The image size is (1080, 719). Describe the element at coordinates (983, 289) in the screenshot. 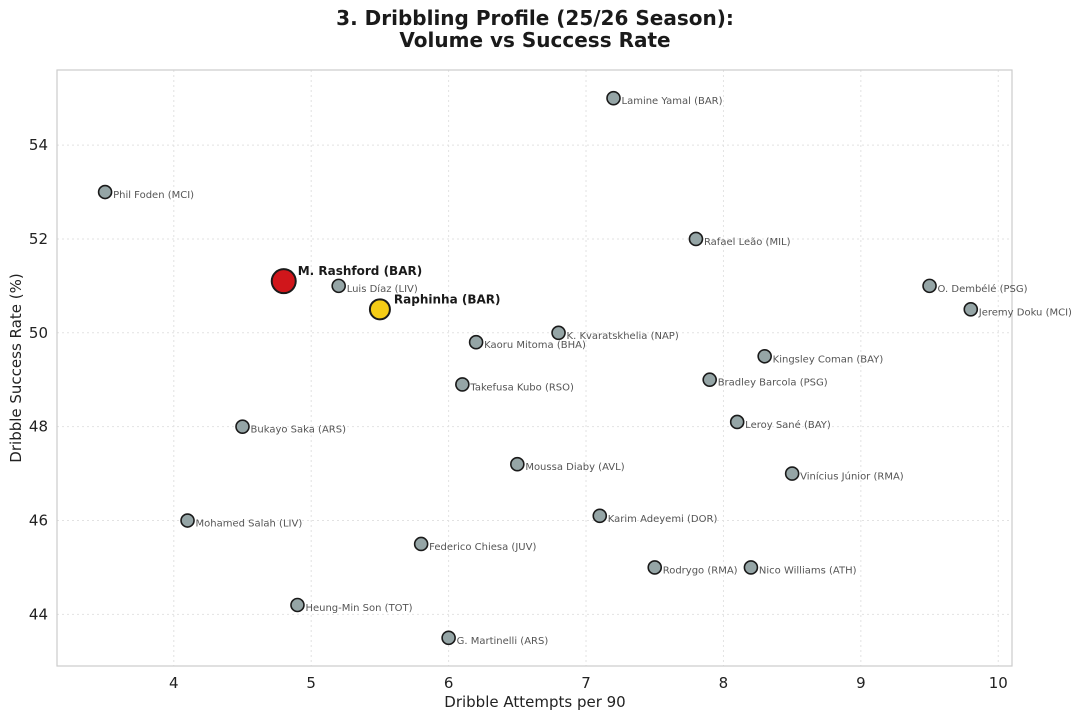

I see `point-label: O. Dembélé (PSG)` at that location.